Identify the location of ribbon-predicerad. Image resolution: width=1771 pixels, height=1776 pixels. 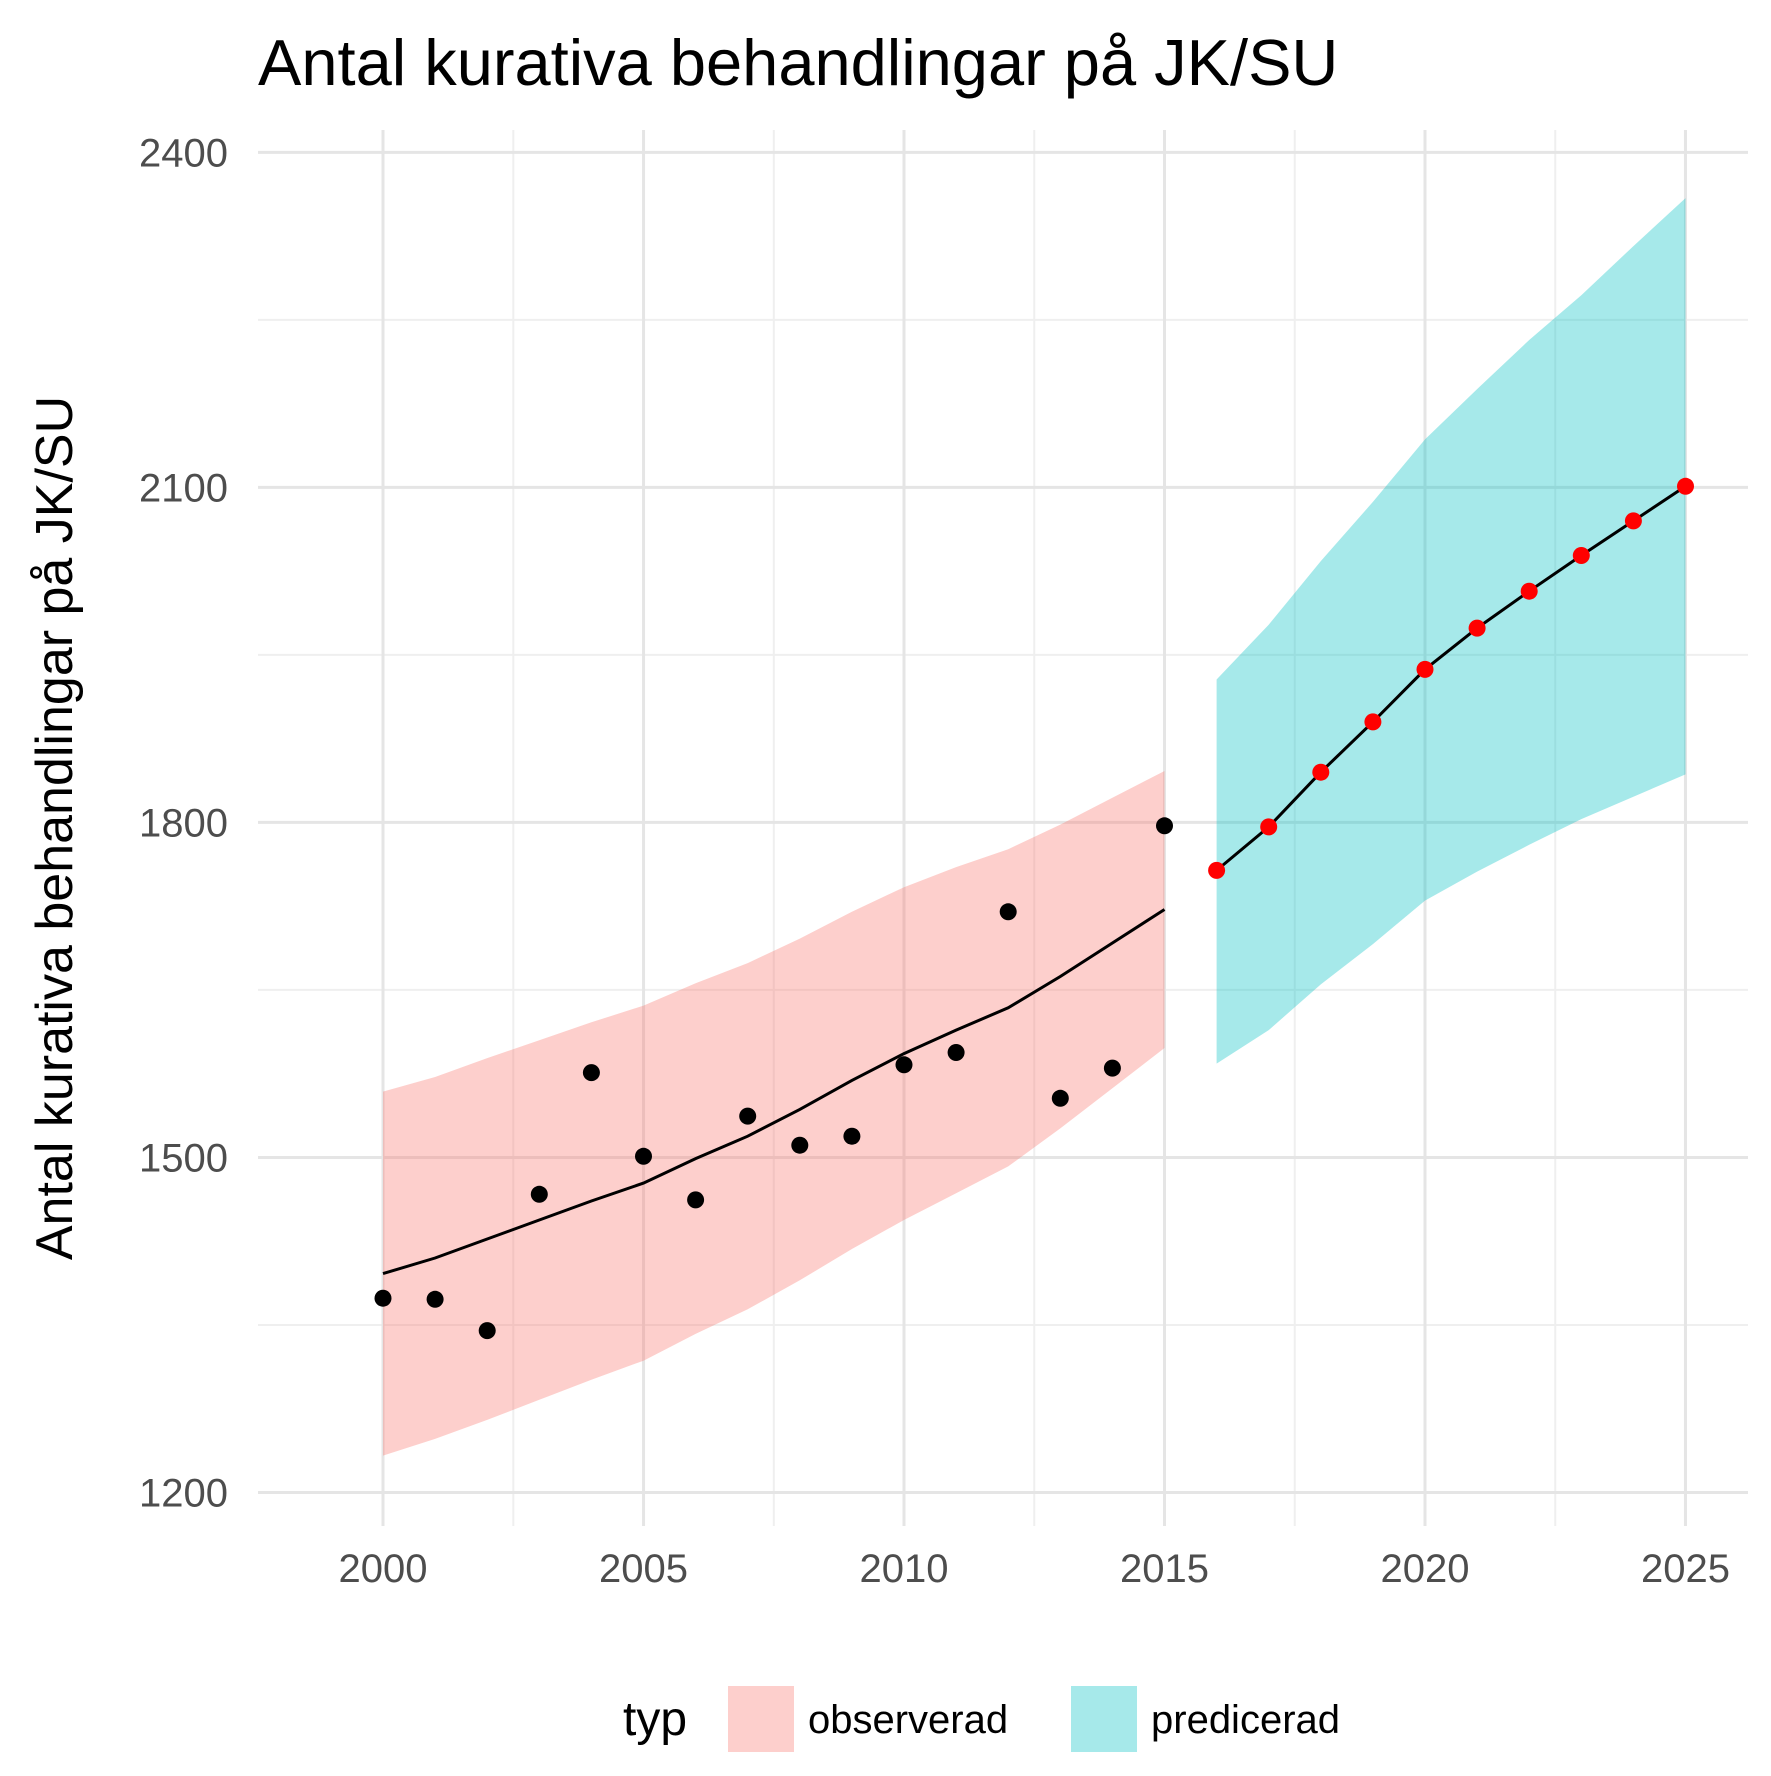
(1451, 631).